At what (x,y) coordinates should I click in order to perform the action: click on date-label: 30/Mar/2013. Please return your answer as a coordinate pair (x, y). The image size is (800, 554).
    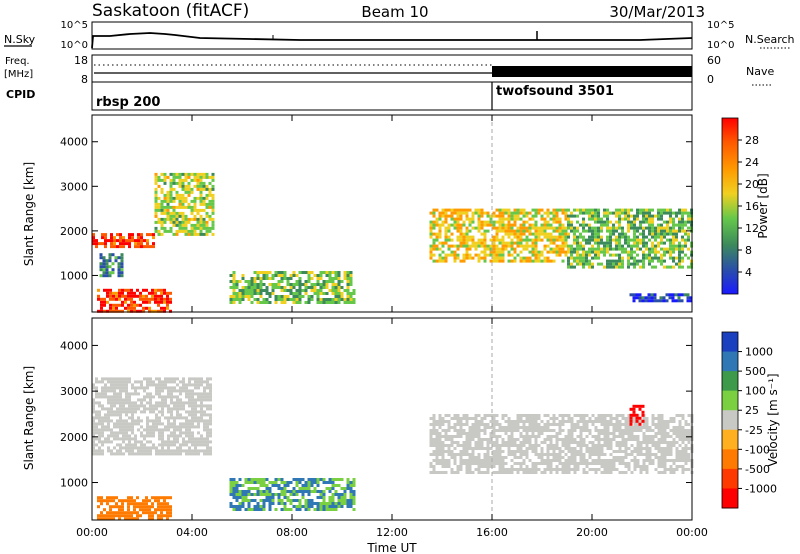
    Looking at the image, I should click on (657, 12).